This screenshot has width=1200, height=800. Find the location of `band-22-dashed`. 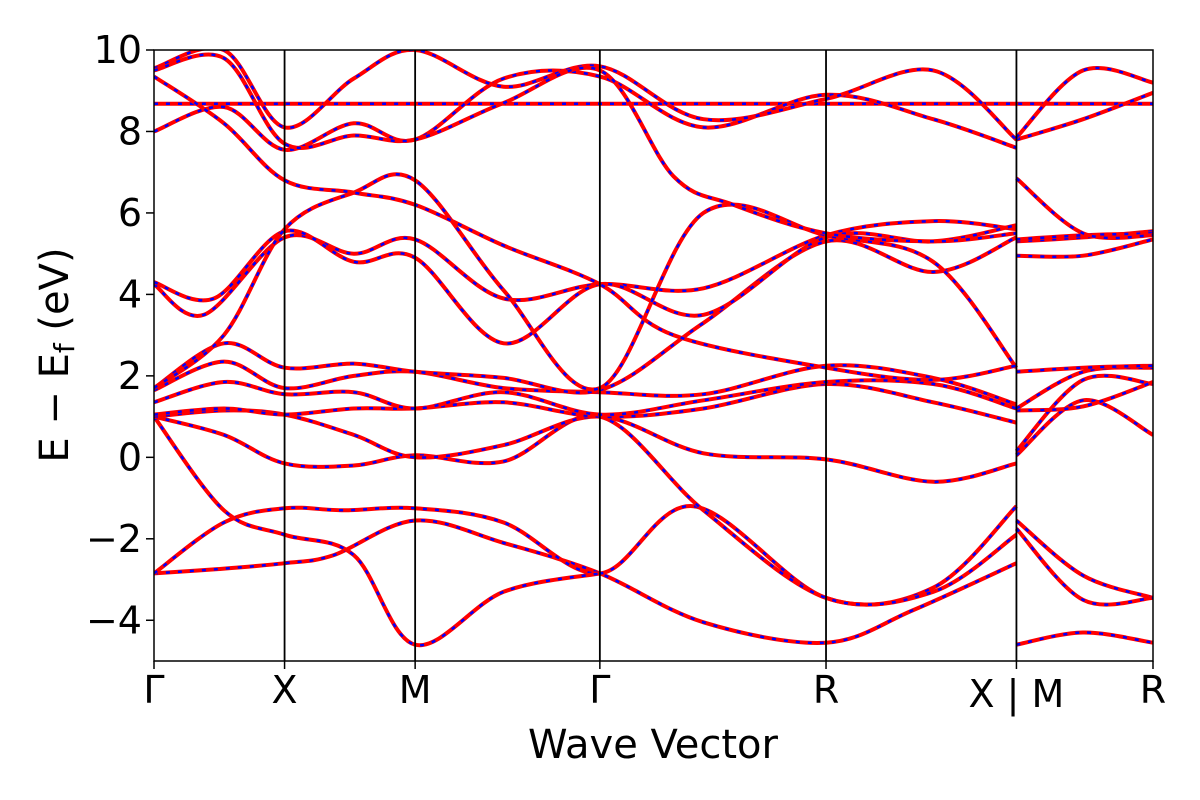

band-22-dashed is located at coordinates (1084, 413).